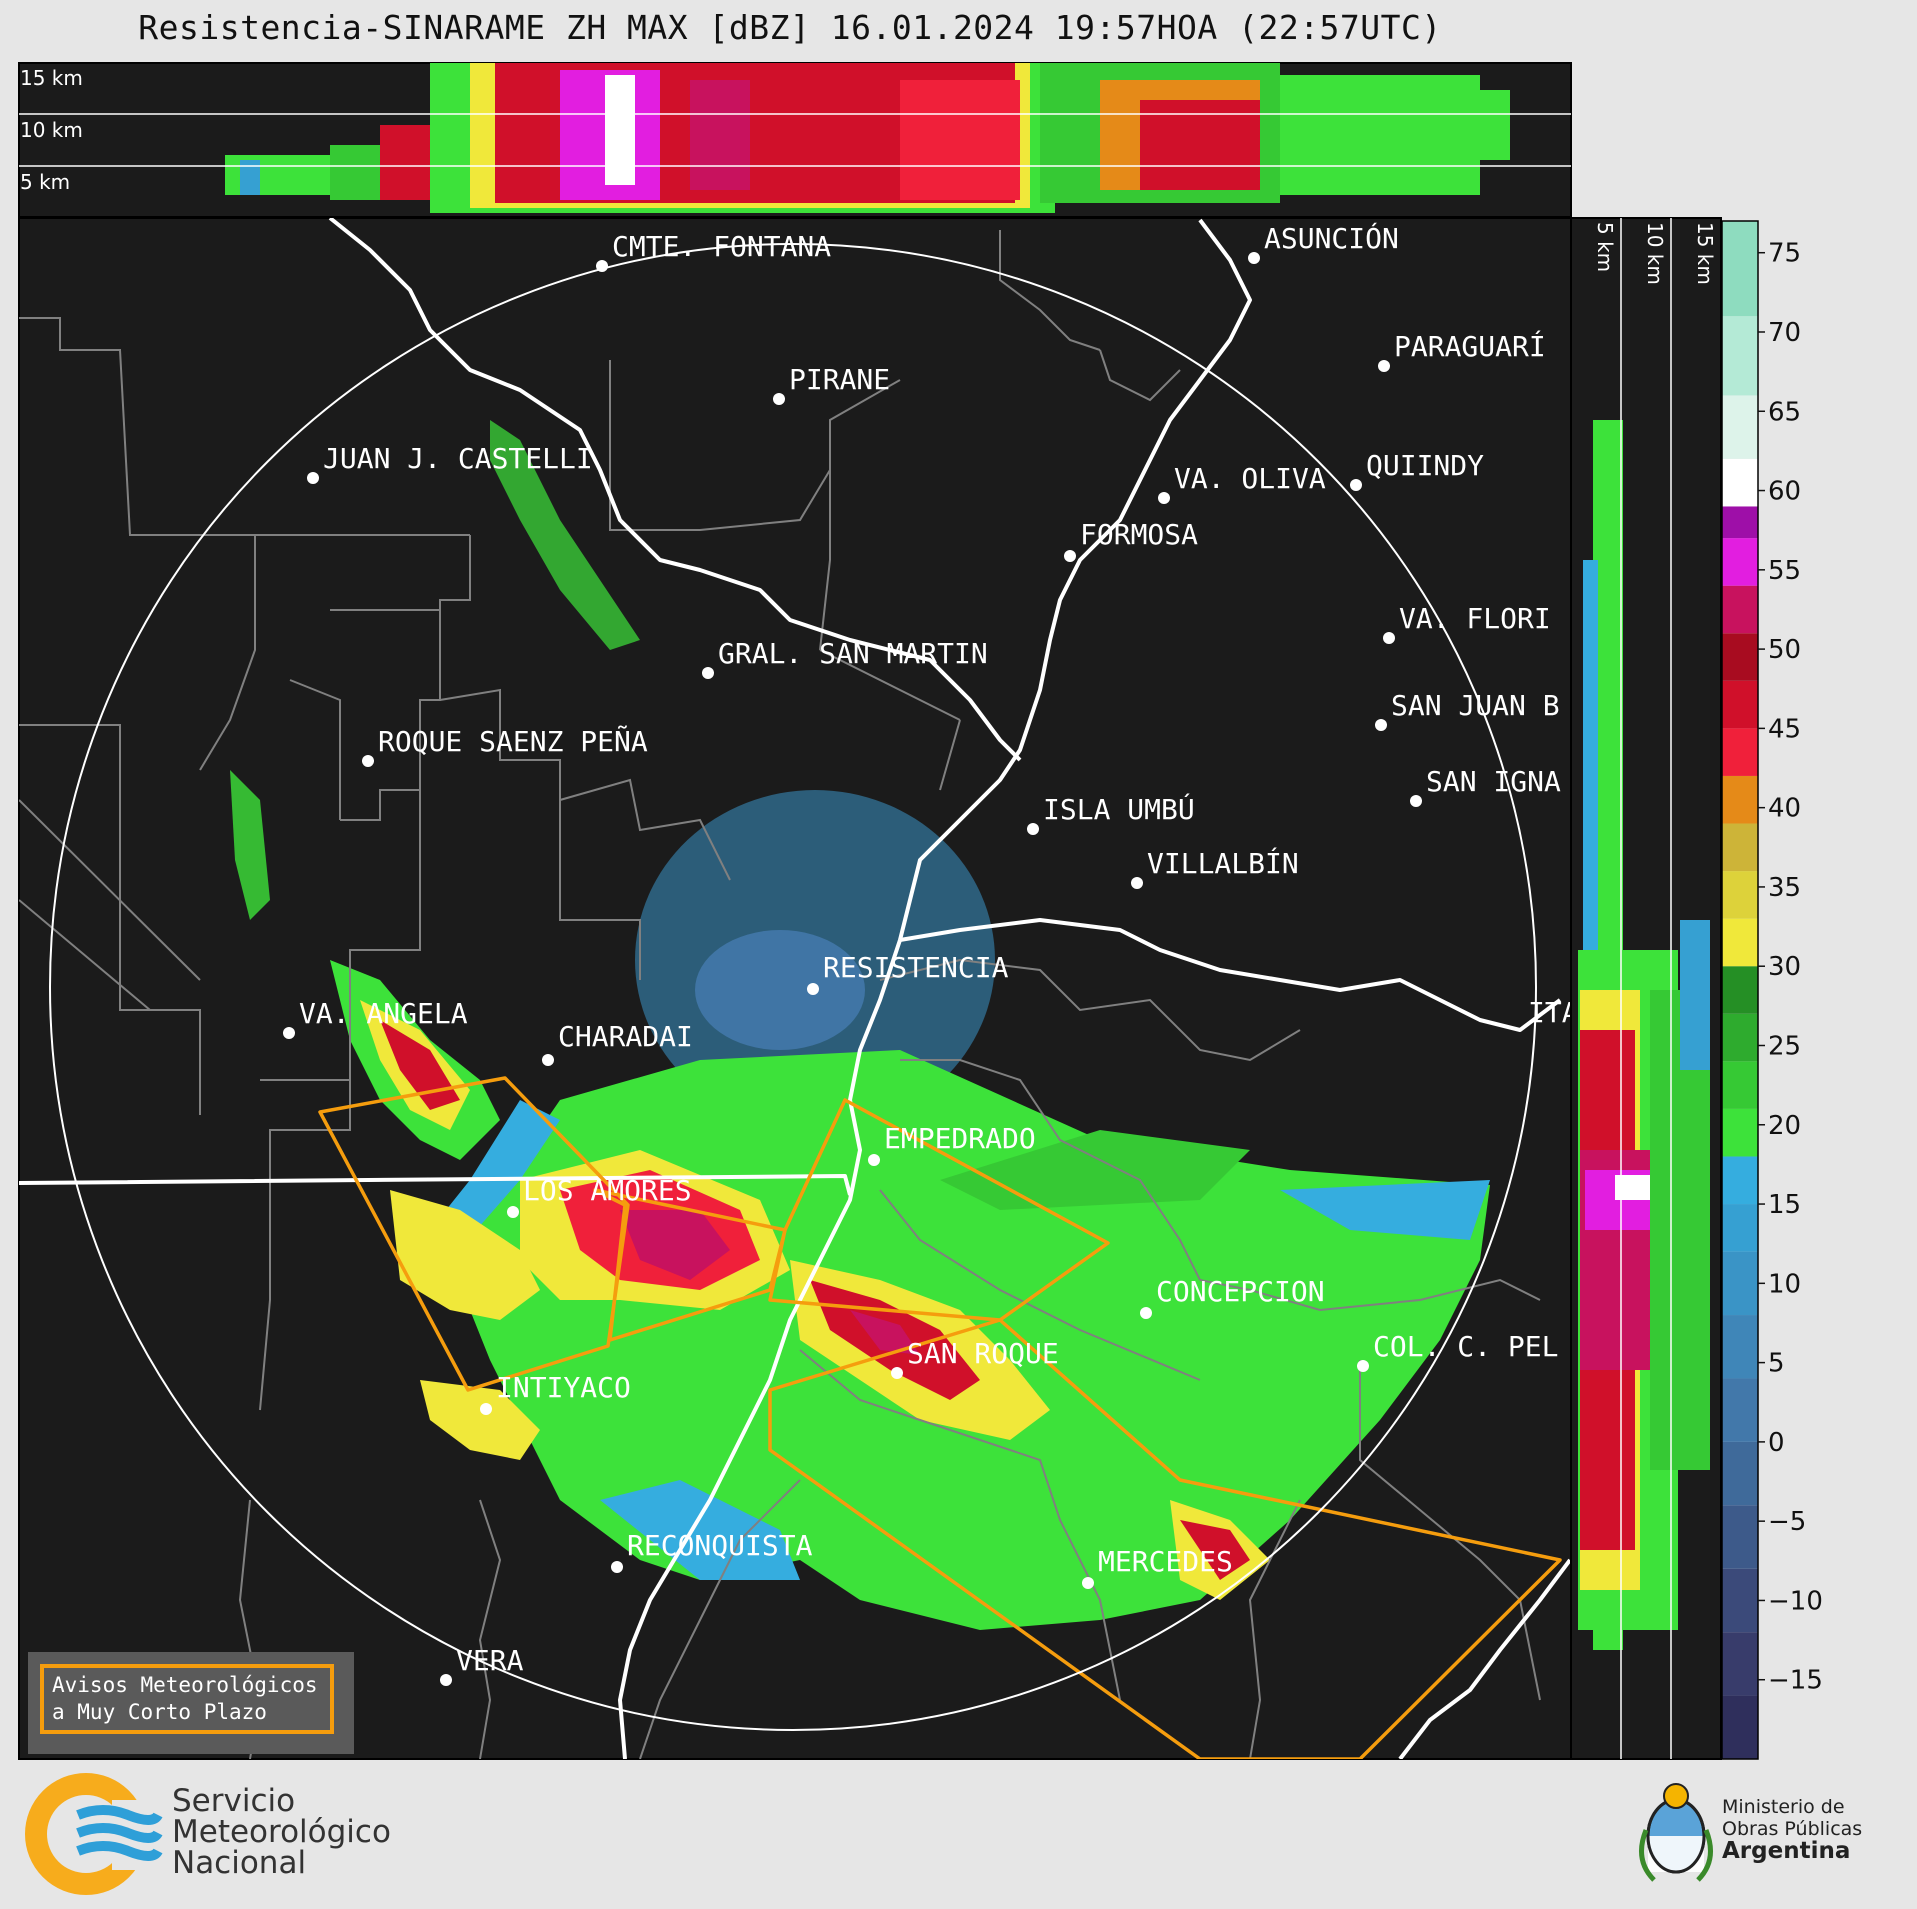 Image resolution: width=1917 pixels, height=1909 pixels. What do you see at coordinates (916, 967) in the screenshot?
I see `city-label-resistencia: RESISTENCIA` at bounding box center [916, 967].